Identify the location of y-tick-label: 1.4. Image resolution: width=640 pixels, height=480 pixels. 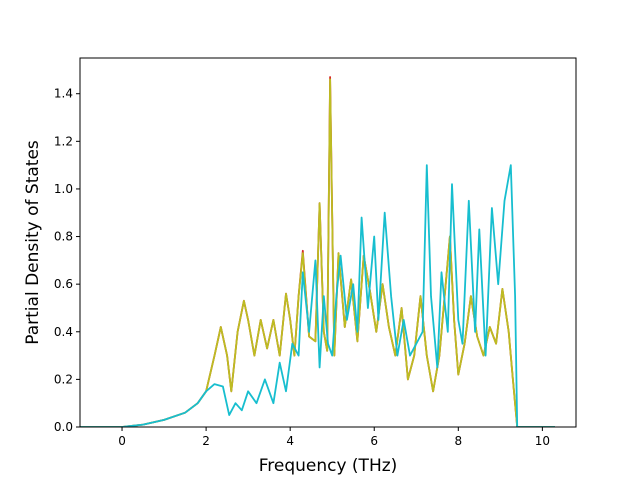
(63, 94).